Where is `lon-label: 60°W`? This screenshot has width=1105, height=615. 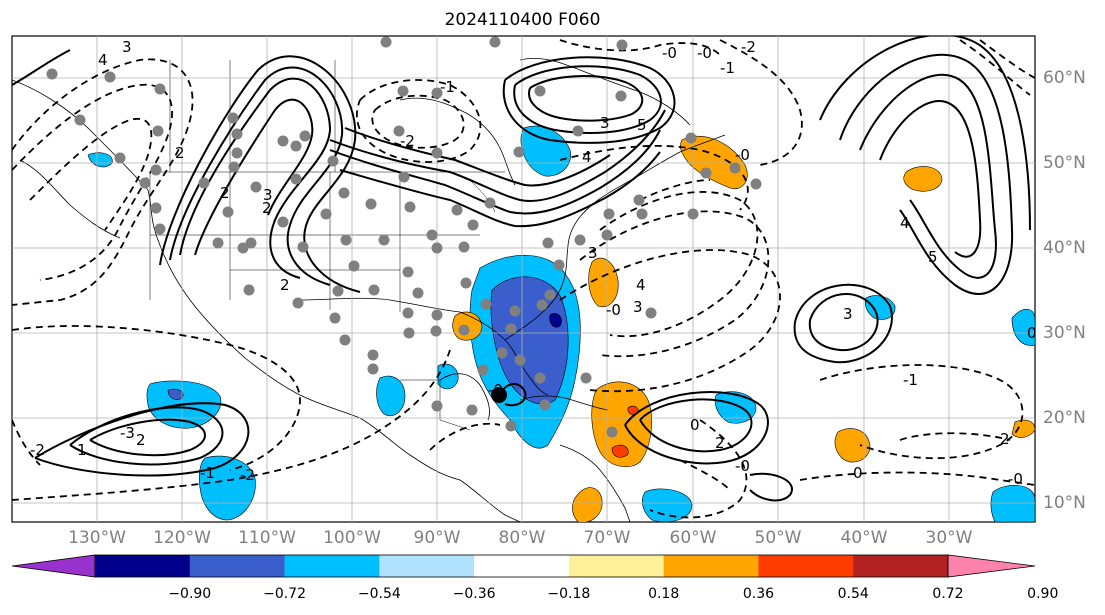 lon-label: 60°W is located at coordinates (693, 538).